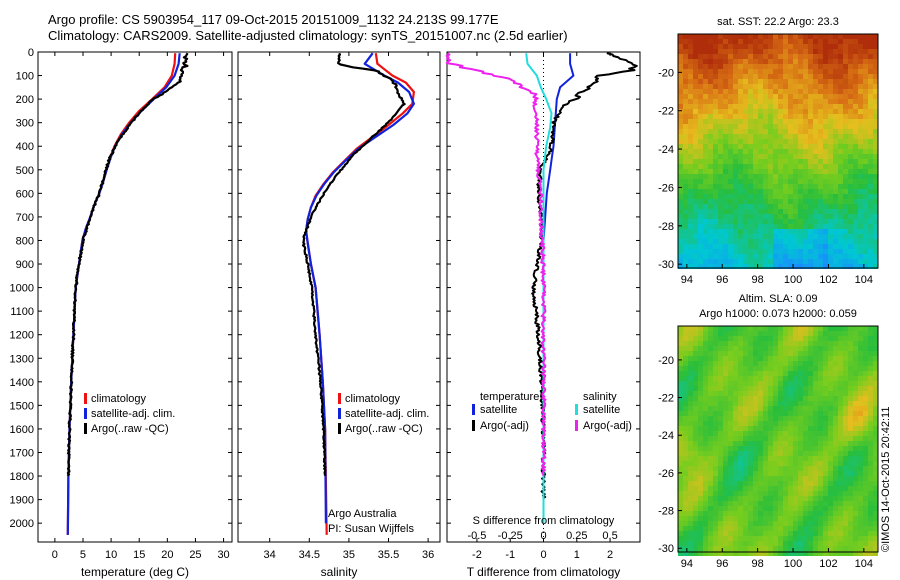  What do you see at coordinates (666, 112) in the screenshot?
I see `sst_map-y-tick-label: -22` at bounding box center [666, 112].